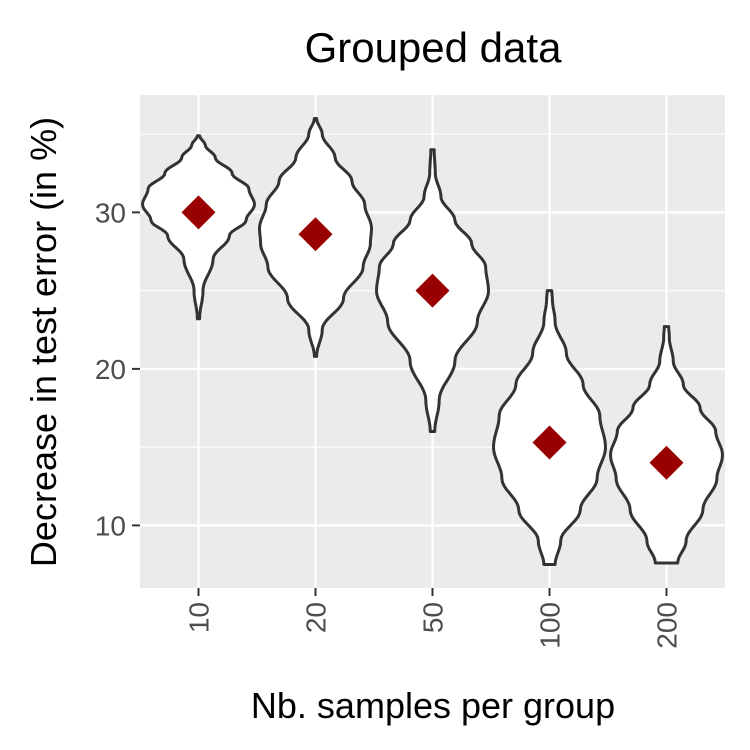  What do you see at coordinates (433, 705) in the screenshot?
I see `x-axis-title: Nb. samples per group` at bounding box center [433, 705].